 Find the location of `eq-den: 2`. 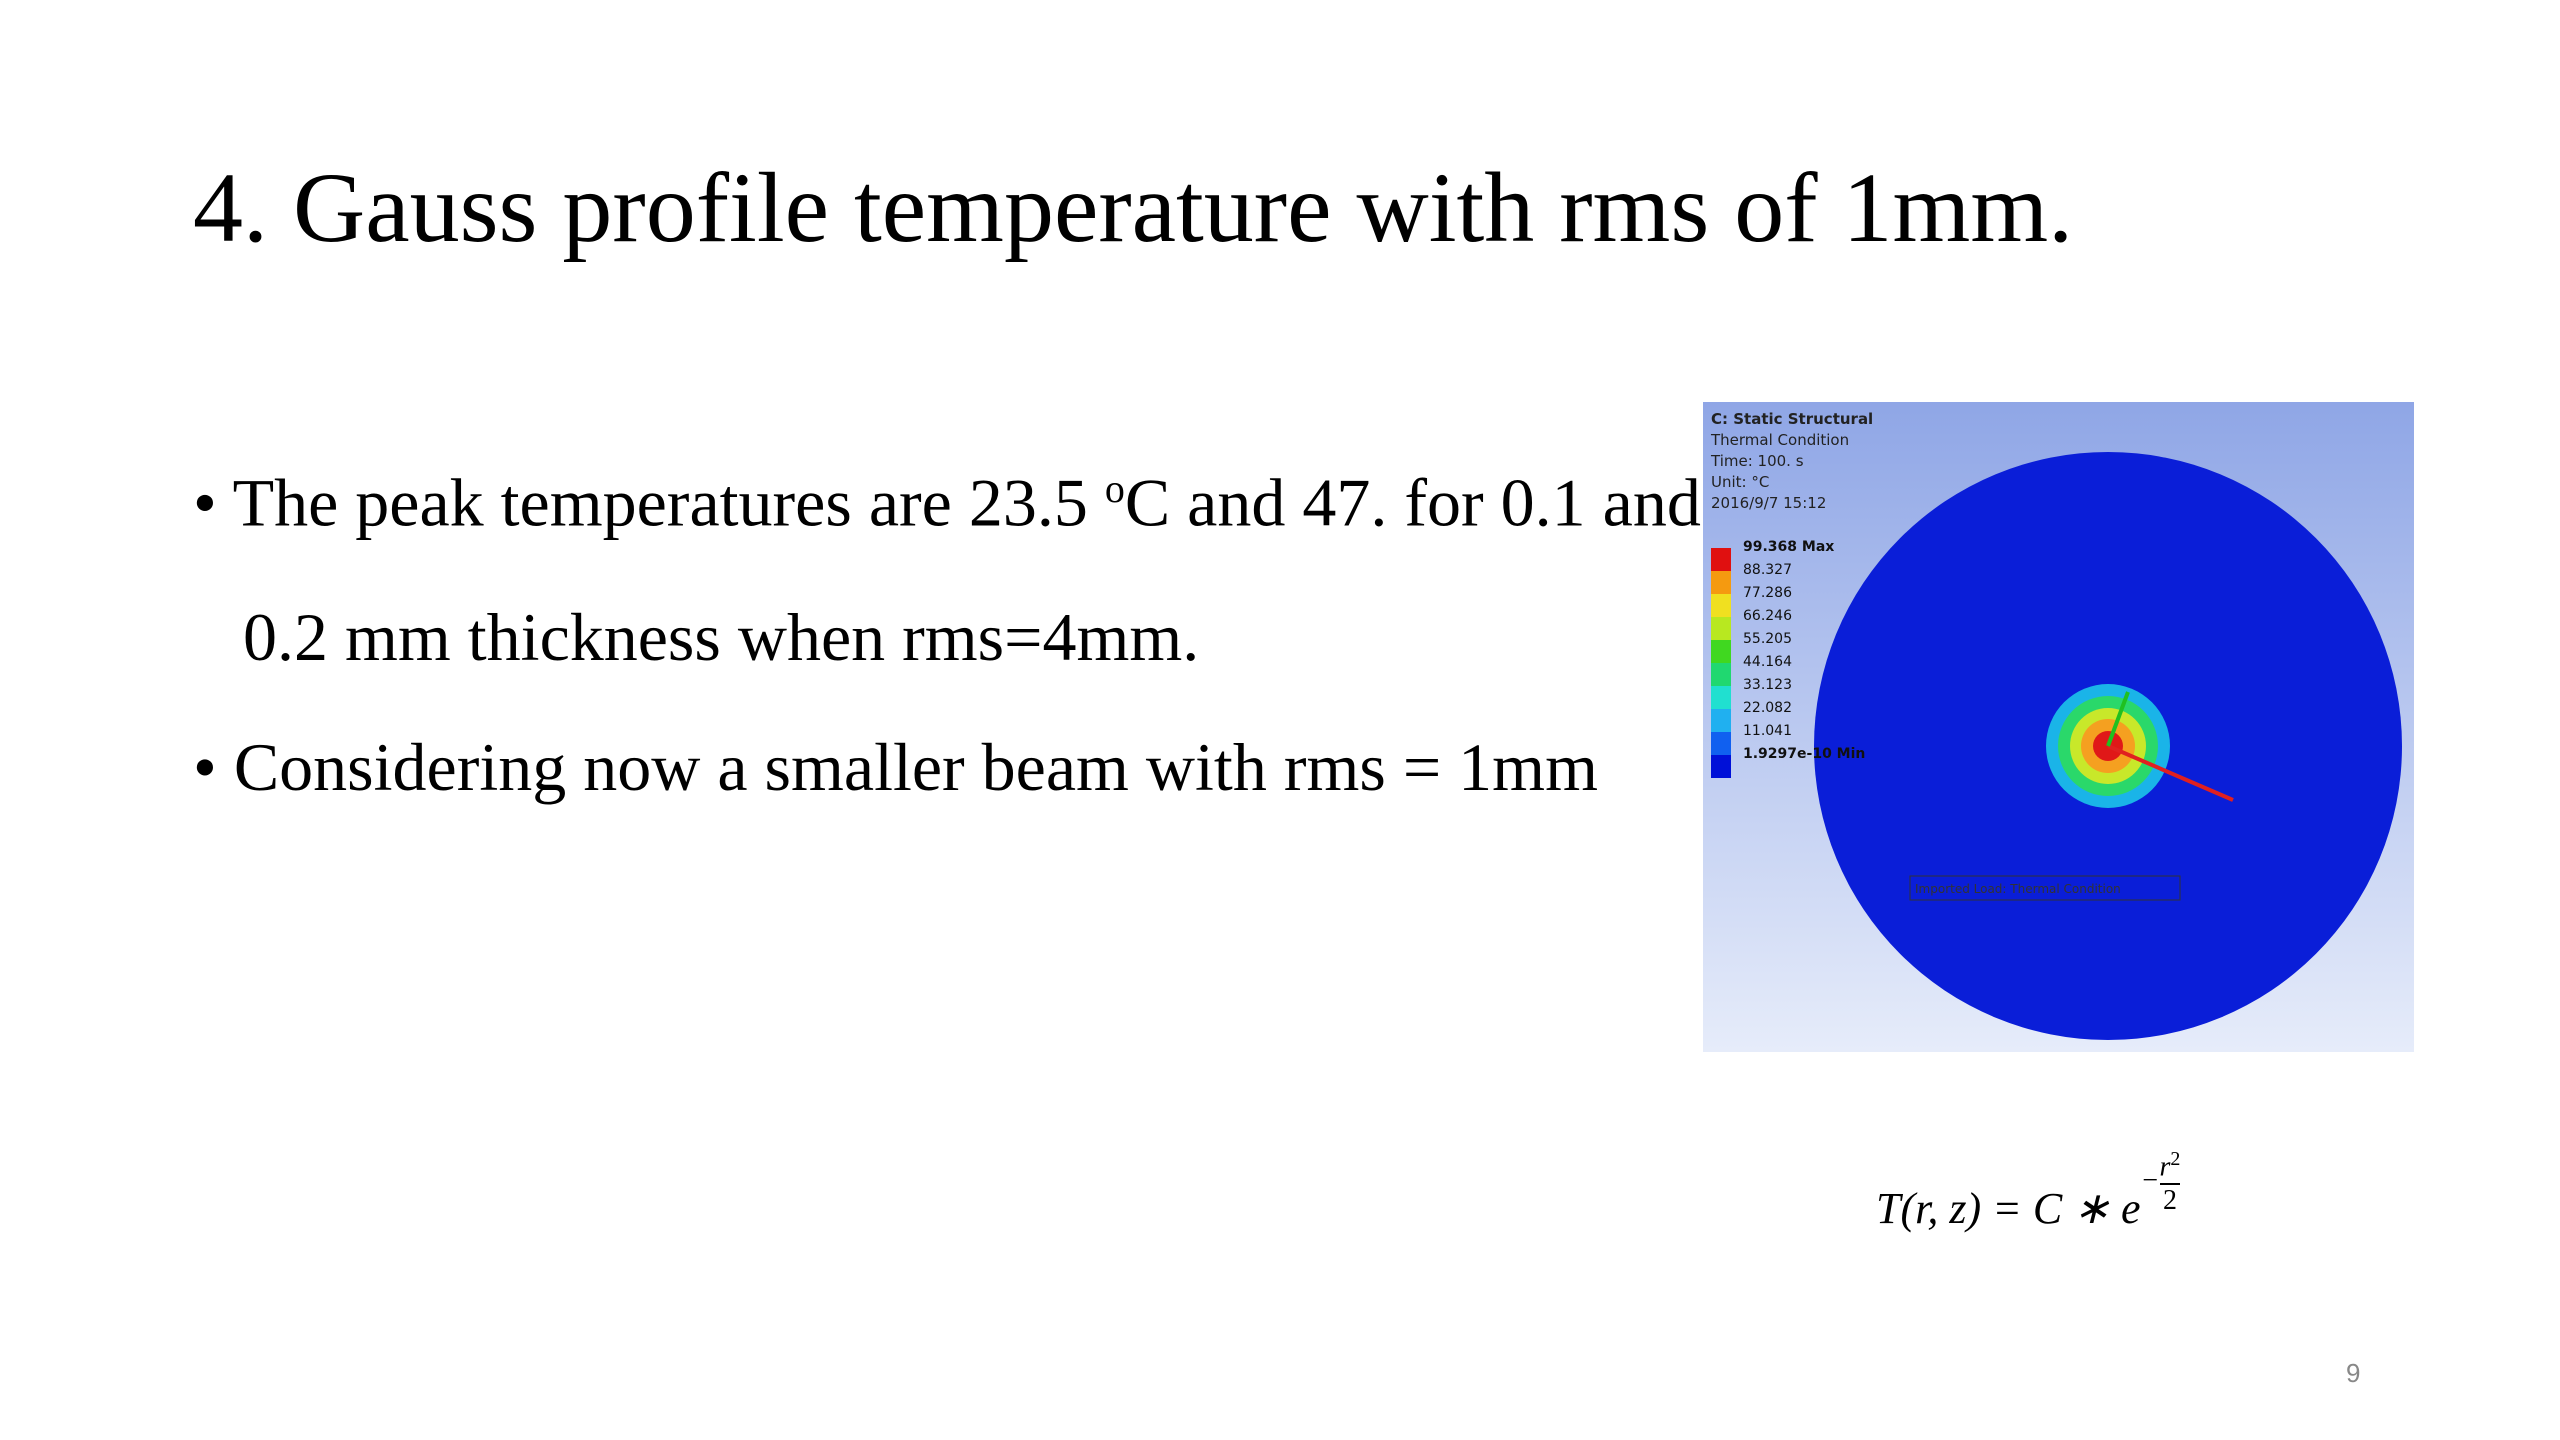

eq-den: 2 is located at coordinates (2169, 1201).